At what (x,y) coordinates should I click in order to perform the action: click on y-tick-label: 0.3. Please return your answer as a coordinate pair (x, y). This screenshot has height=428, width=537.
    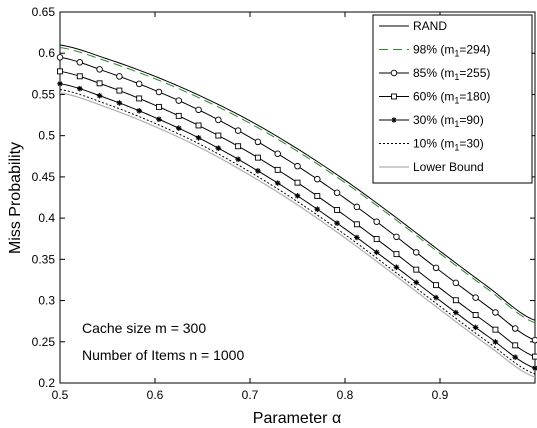
    Looking at the image, I should click on (46, 301).